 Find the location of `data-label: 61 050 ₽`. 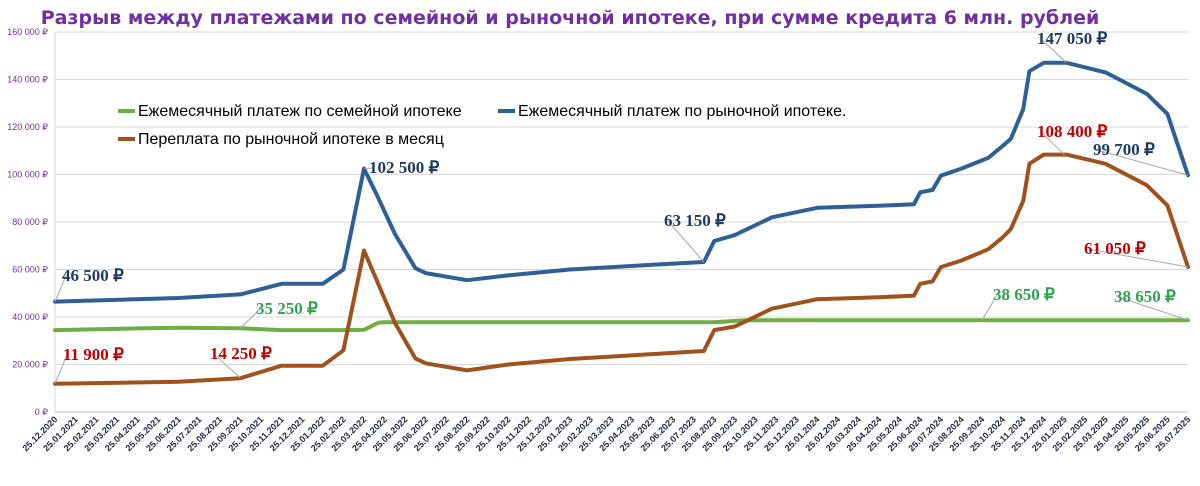

data-label: 61 050 ₽ is located at coordinates (1115, 248).